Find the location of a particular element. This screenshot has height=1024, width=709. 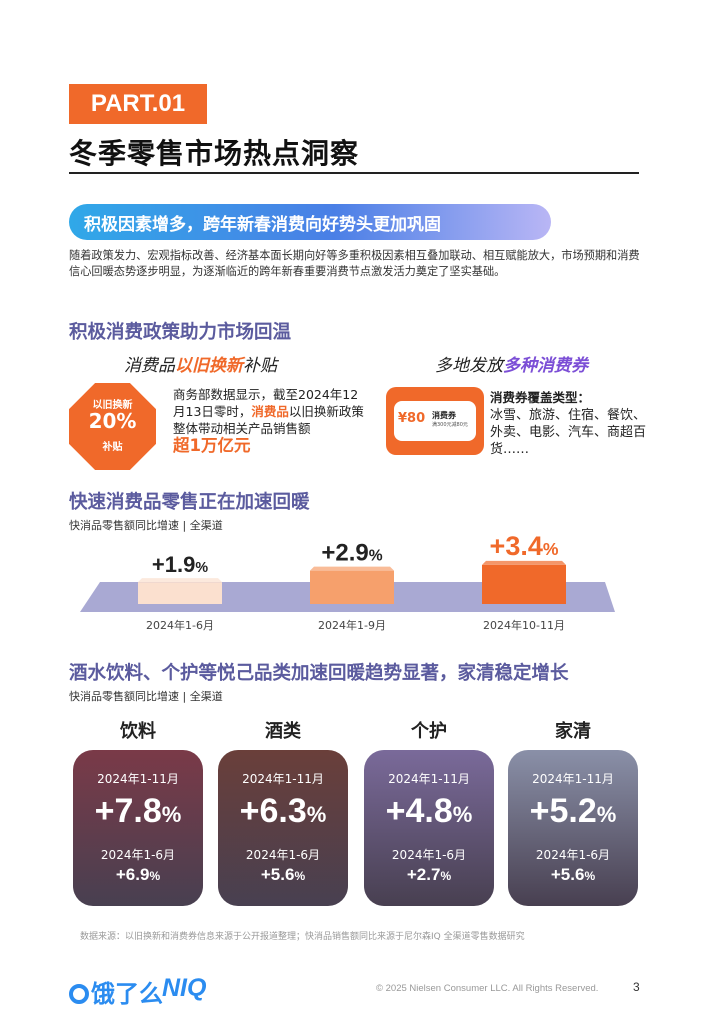

page-title: 冬季零售市场热点洞察 is located at coordinates (214, 153).